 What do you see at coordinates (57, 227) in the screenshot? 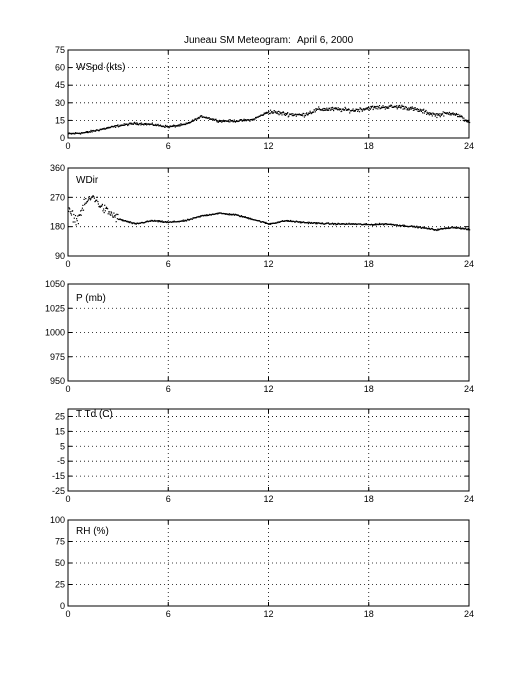
I see `y-tick-label: 180` at bounding box center [57, 227].